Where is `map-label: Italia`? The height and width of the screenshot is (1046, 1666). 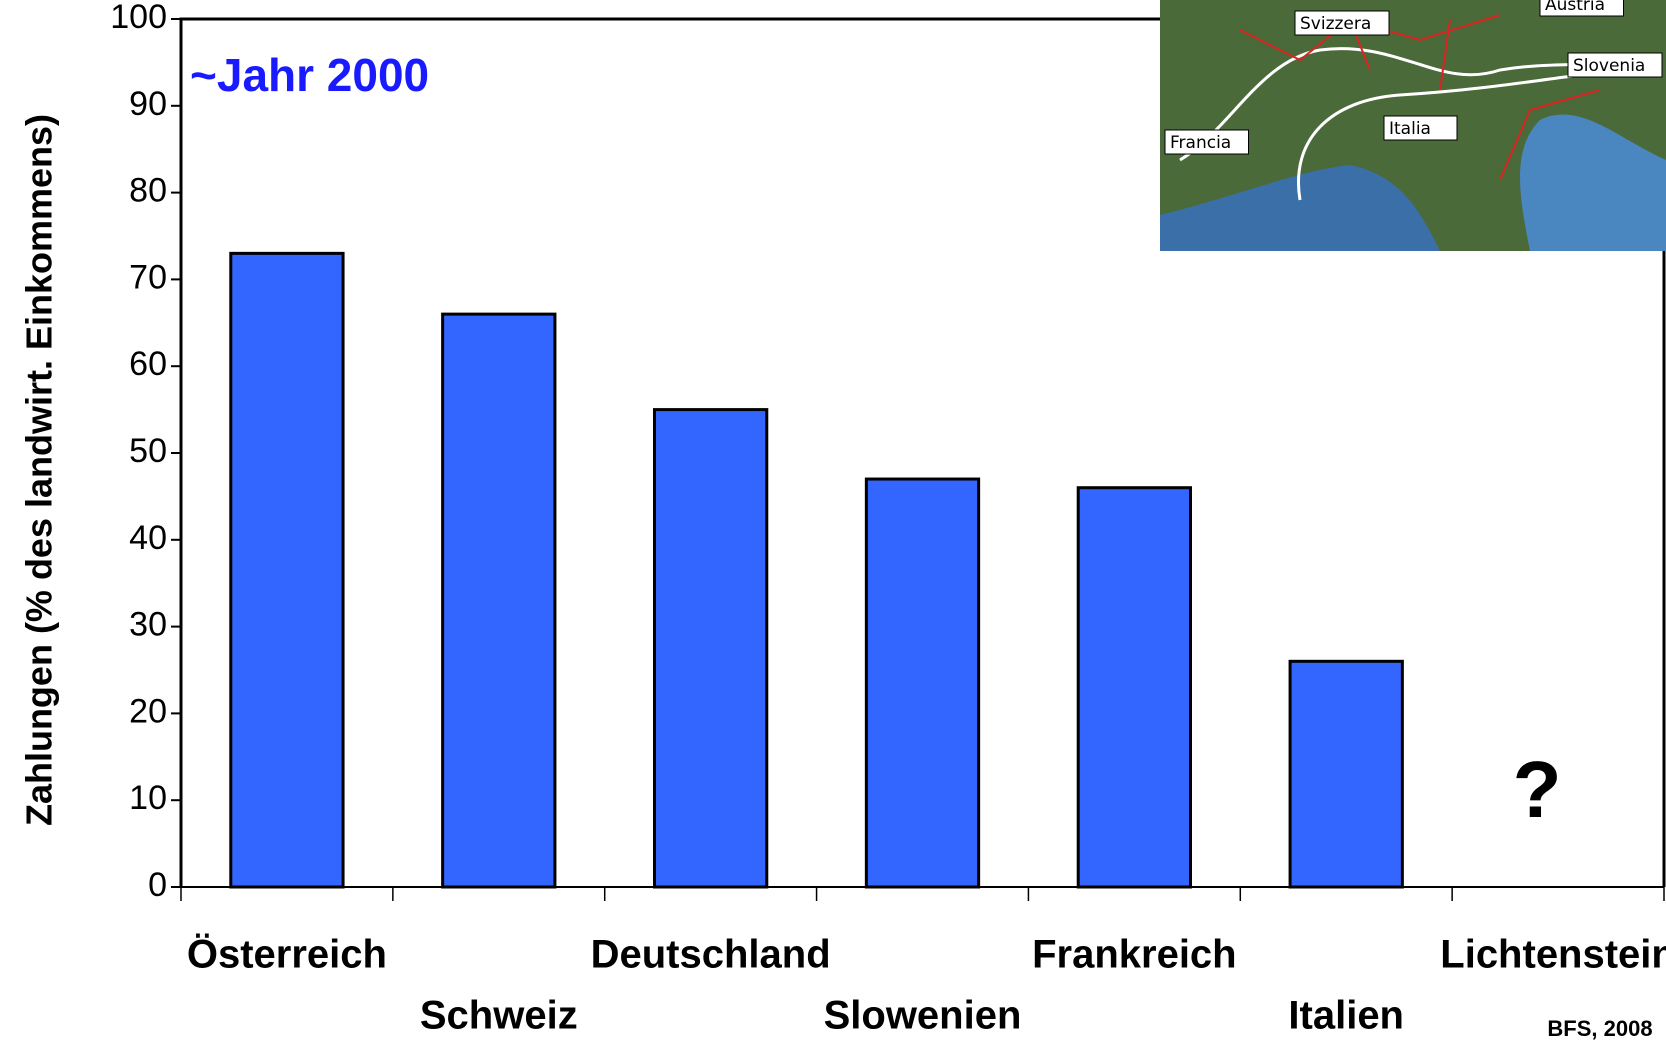
map-label: Italia is located at coordinates (1410, 129).